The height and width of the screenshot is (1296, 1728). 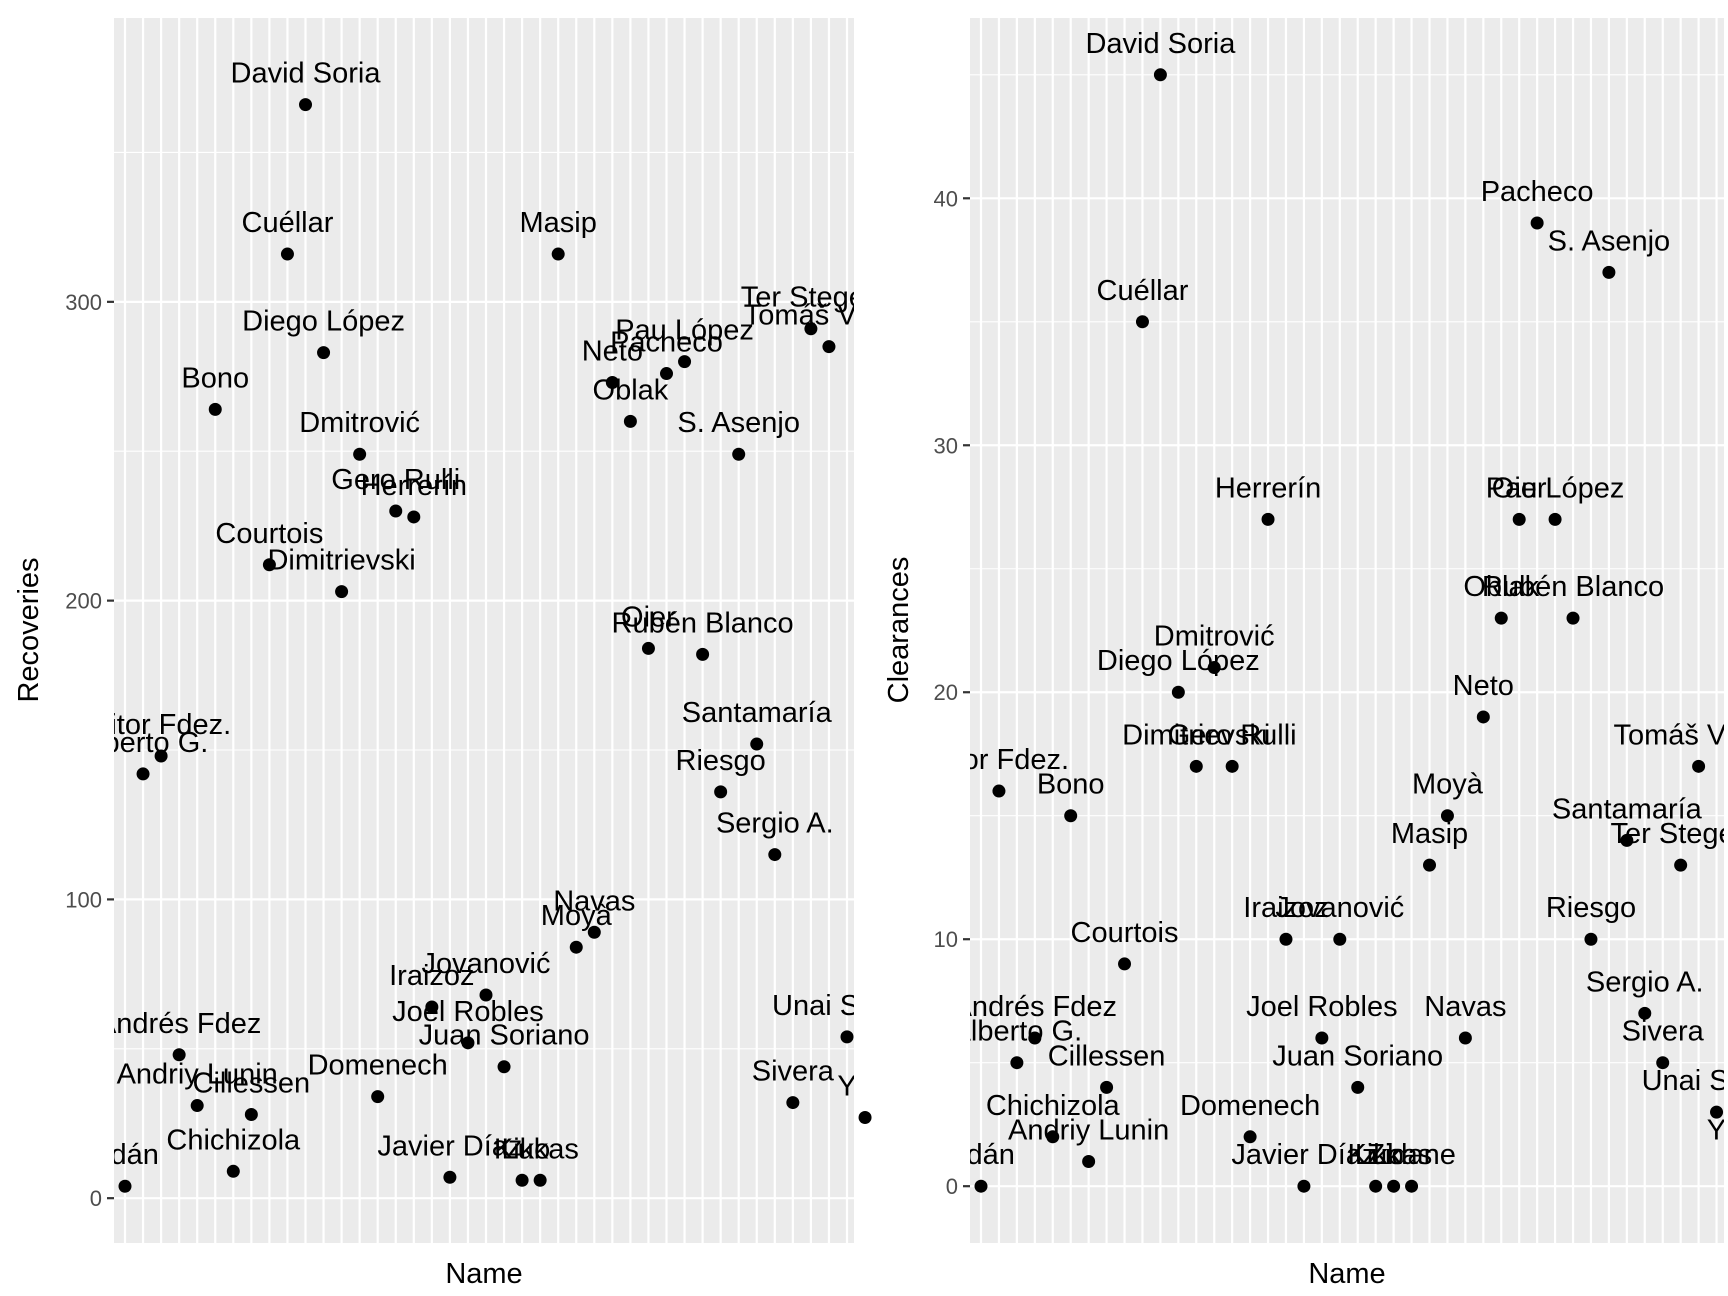 I want to click on point-label: Ter Stegen, so click(x=811, y=298).